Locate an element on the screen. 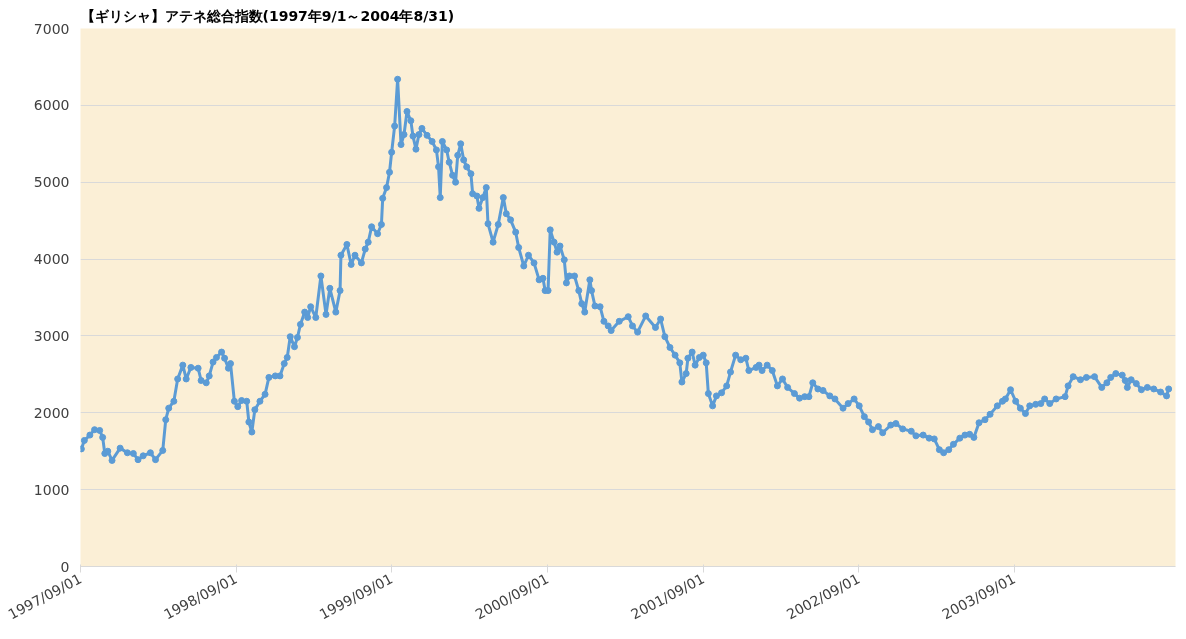 This screenshot has height=639, width=1186. chart-title: 【ギリシャ】アテネ総合指数(1997年9/1～2004年8/31) is located at coordinates (267, 15).